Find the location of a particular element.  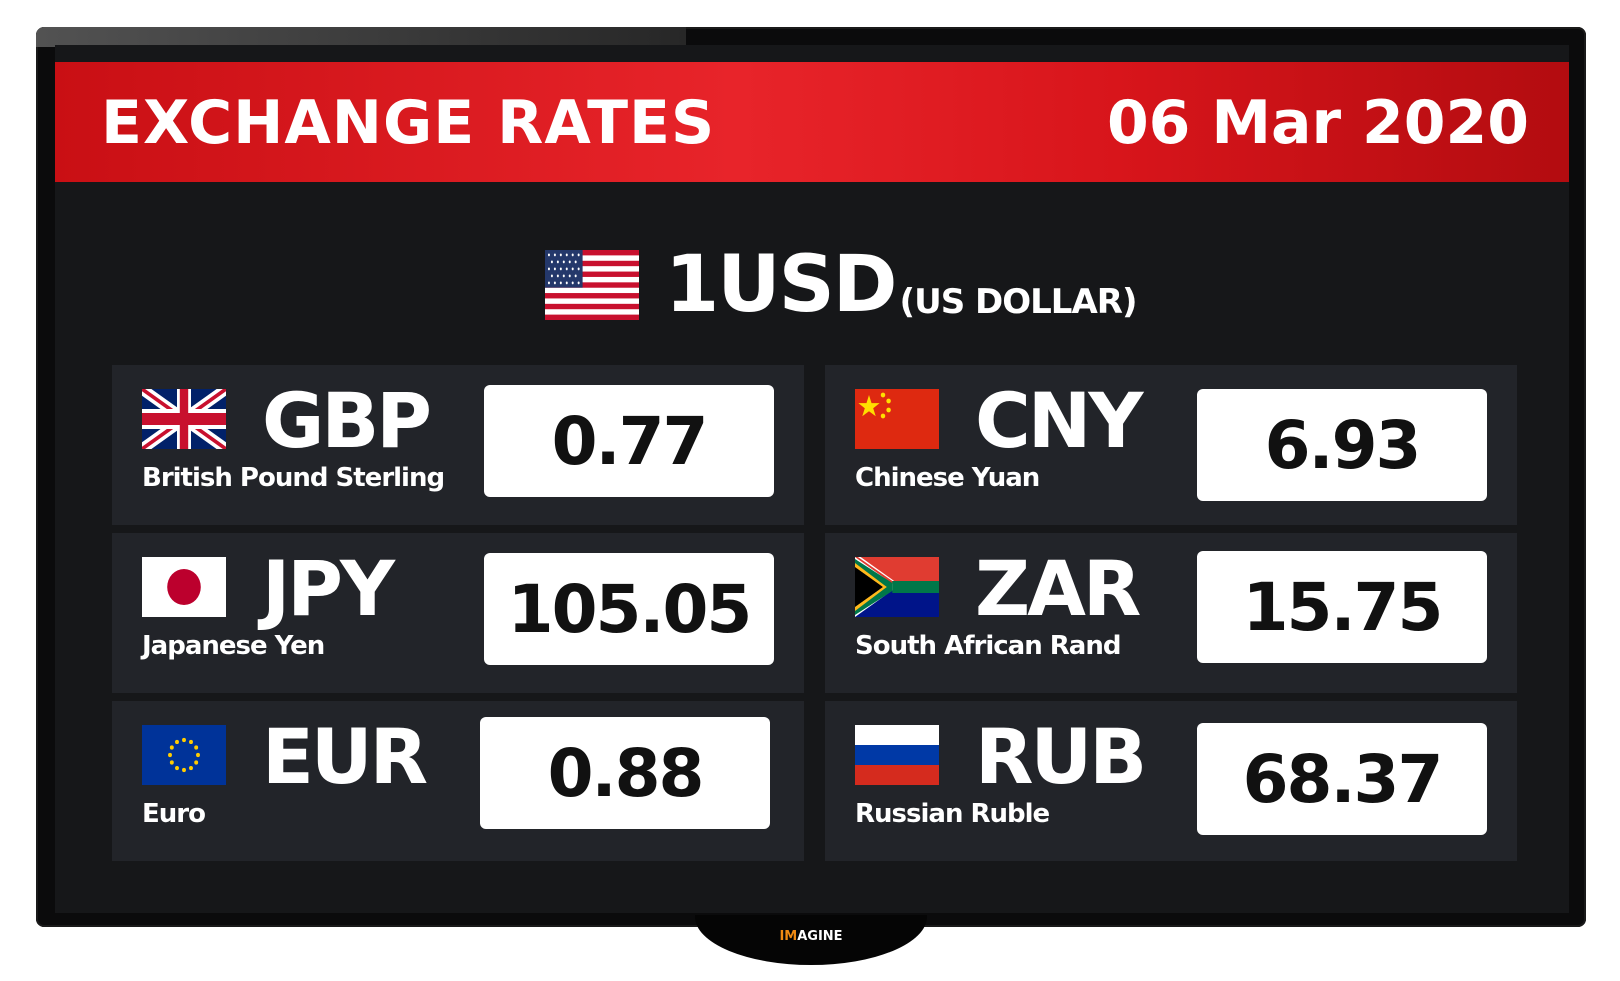

rate-panel-jpy: JPY Japanese Yen 105.05 is located at coordinates (458, 613).